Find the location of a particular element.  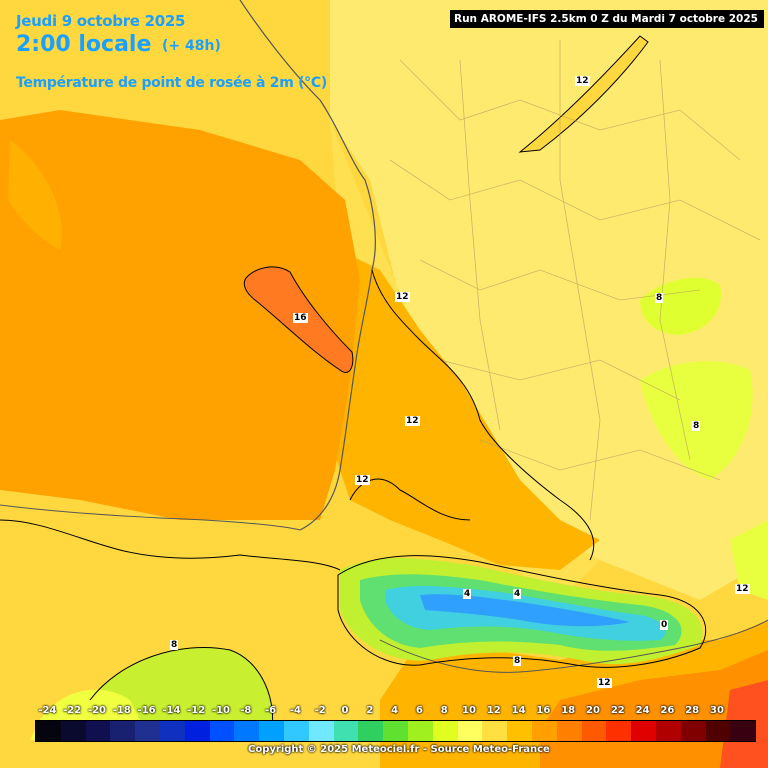

colorbar-tick: 12 is located at coordinates (493, 710).